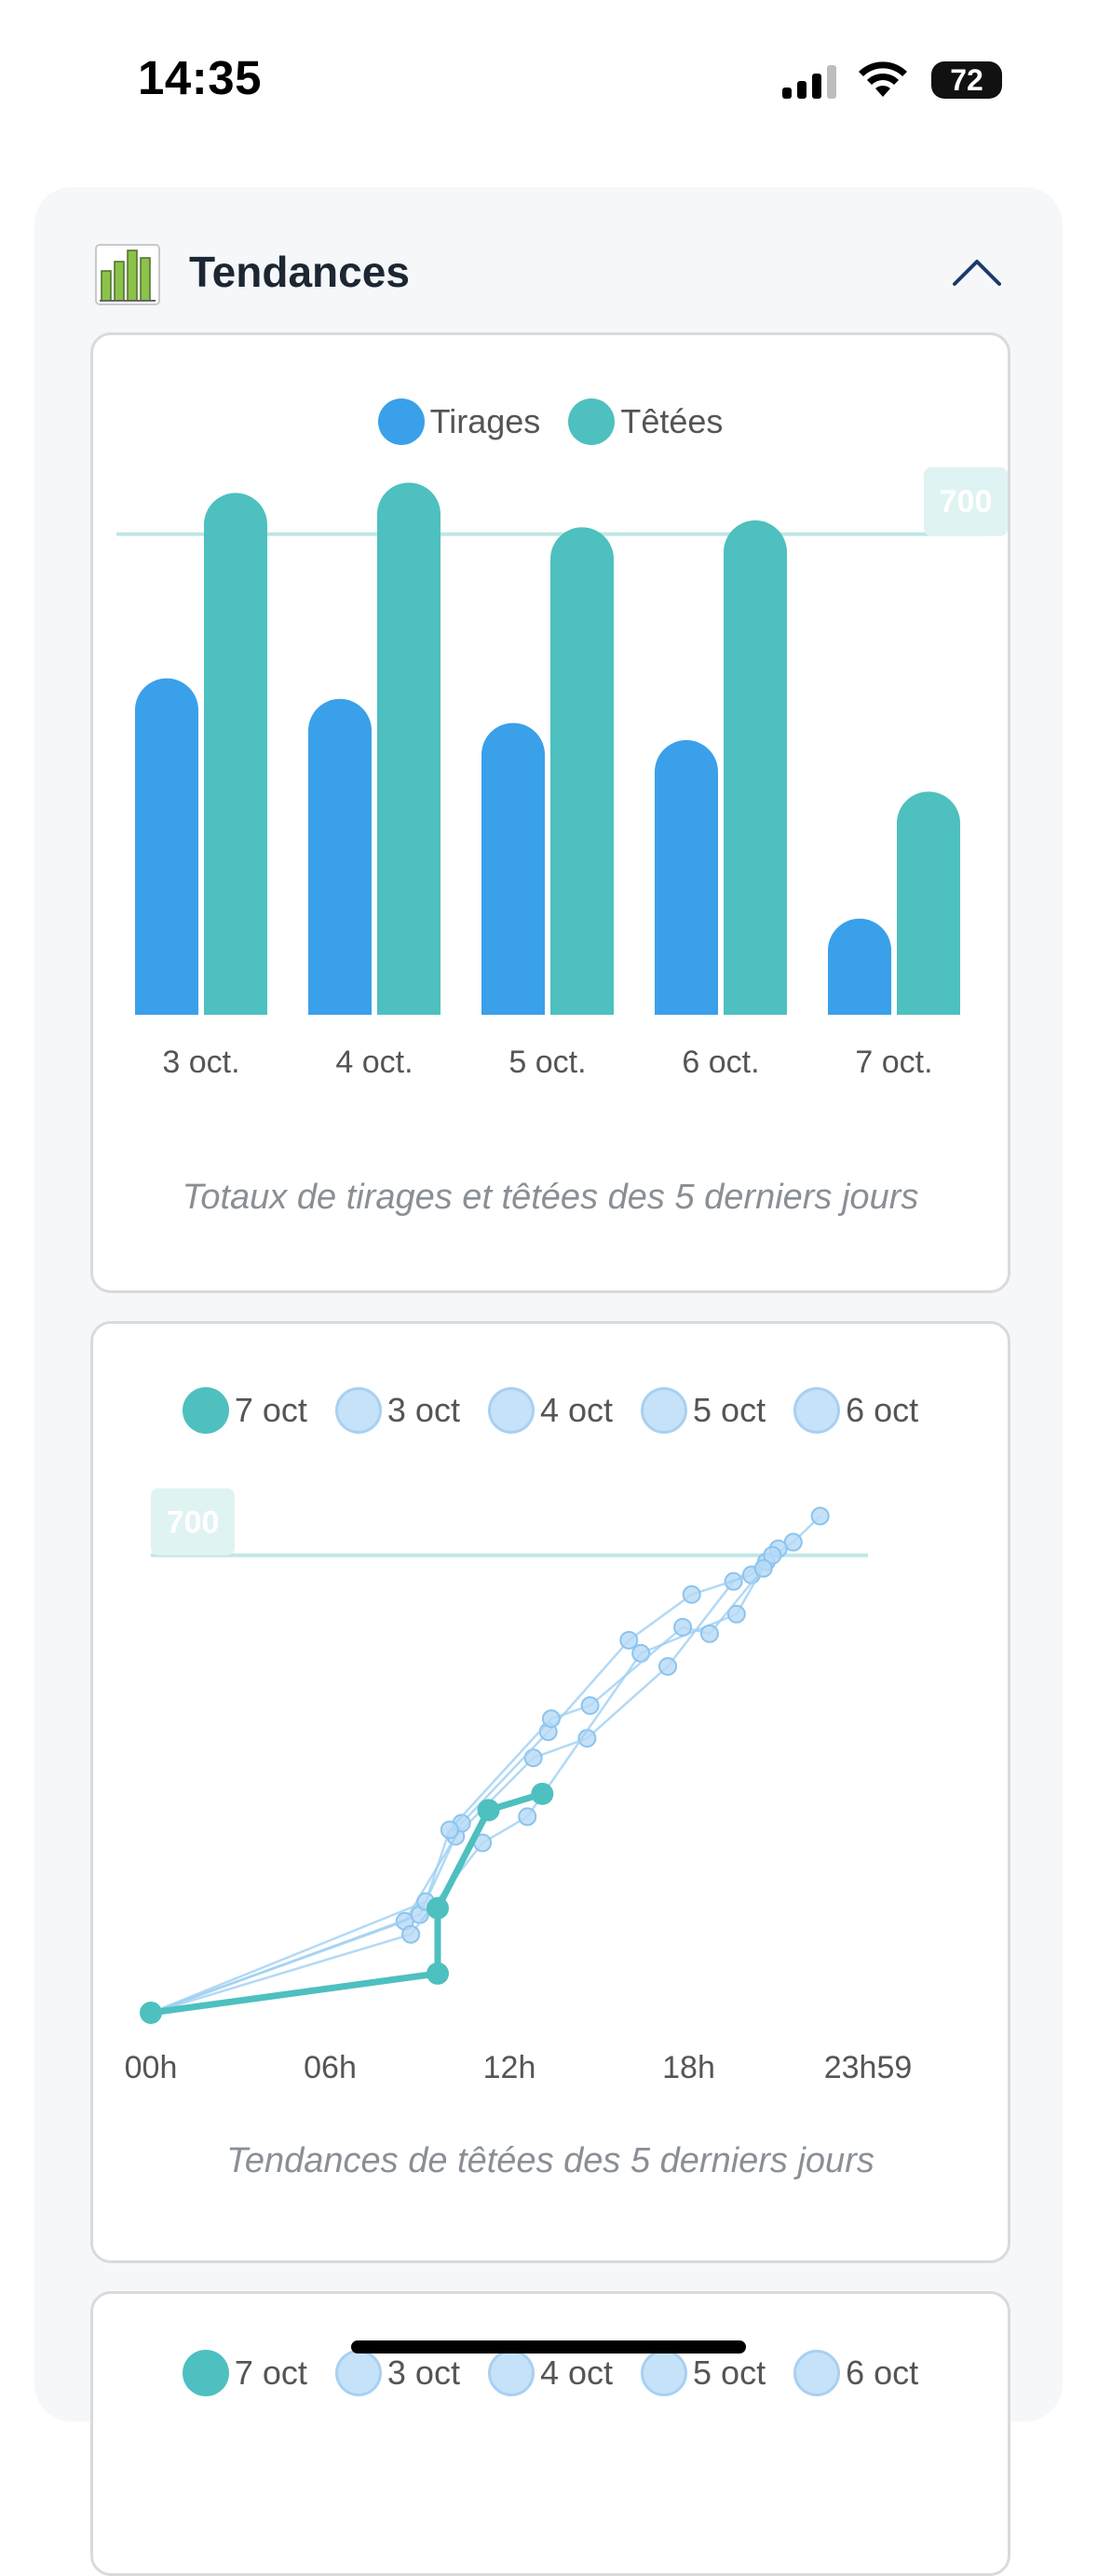 This screenshot has height=2576, width=1098. Describe the element at coordinates (977, 273) in the screenshot. I see `chevron-up-icon` at that location.